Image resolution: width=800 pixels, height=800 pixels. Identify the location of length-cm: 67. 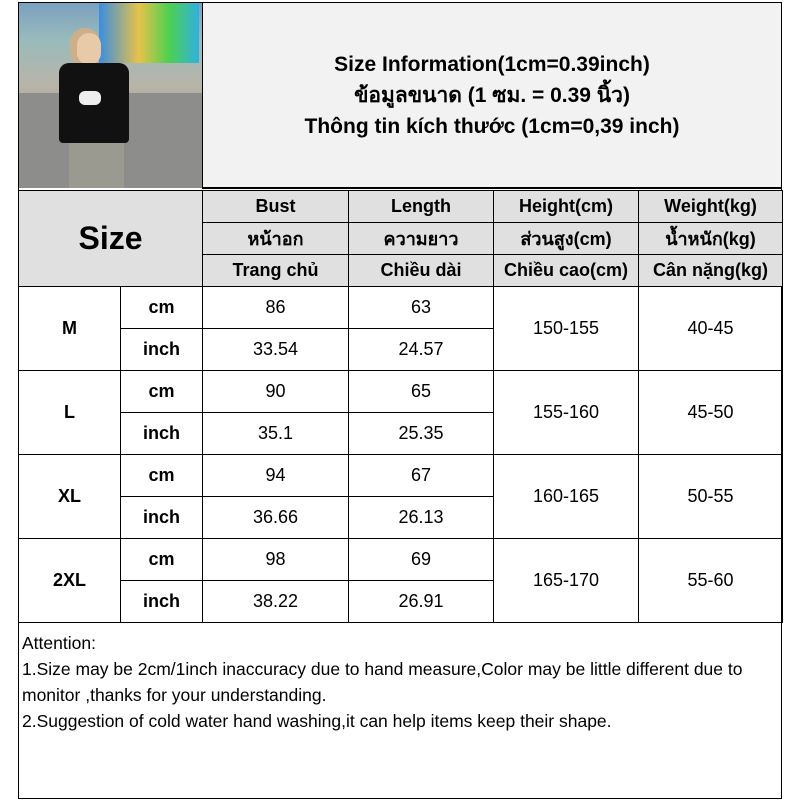
(421, 475).